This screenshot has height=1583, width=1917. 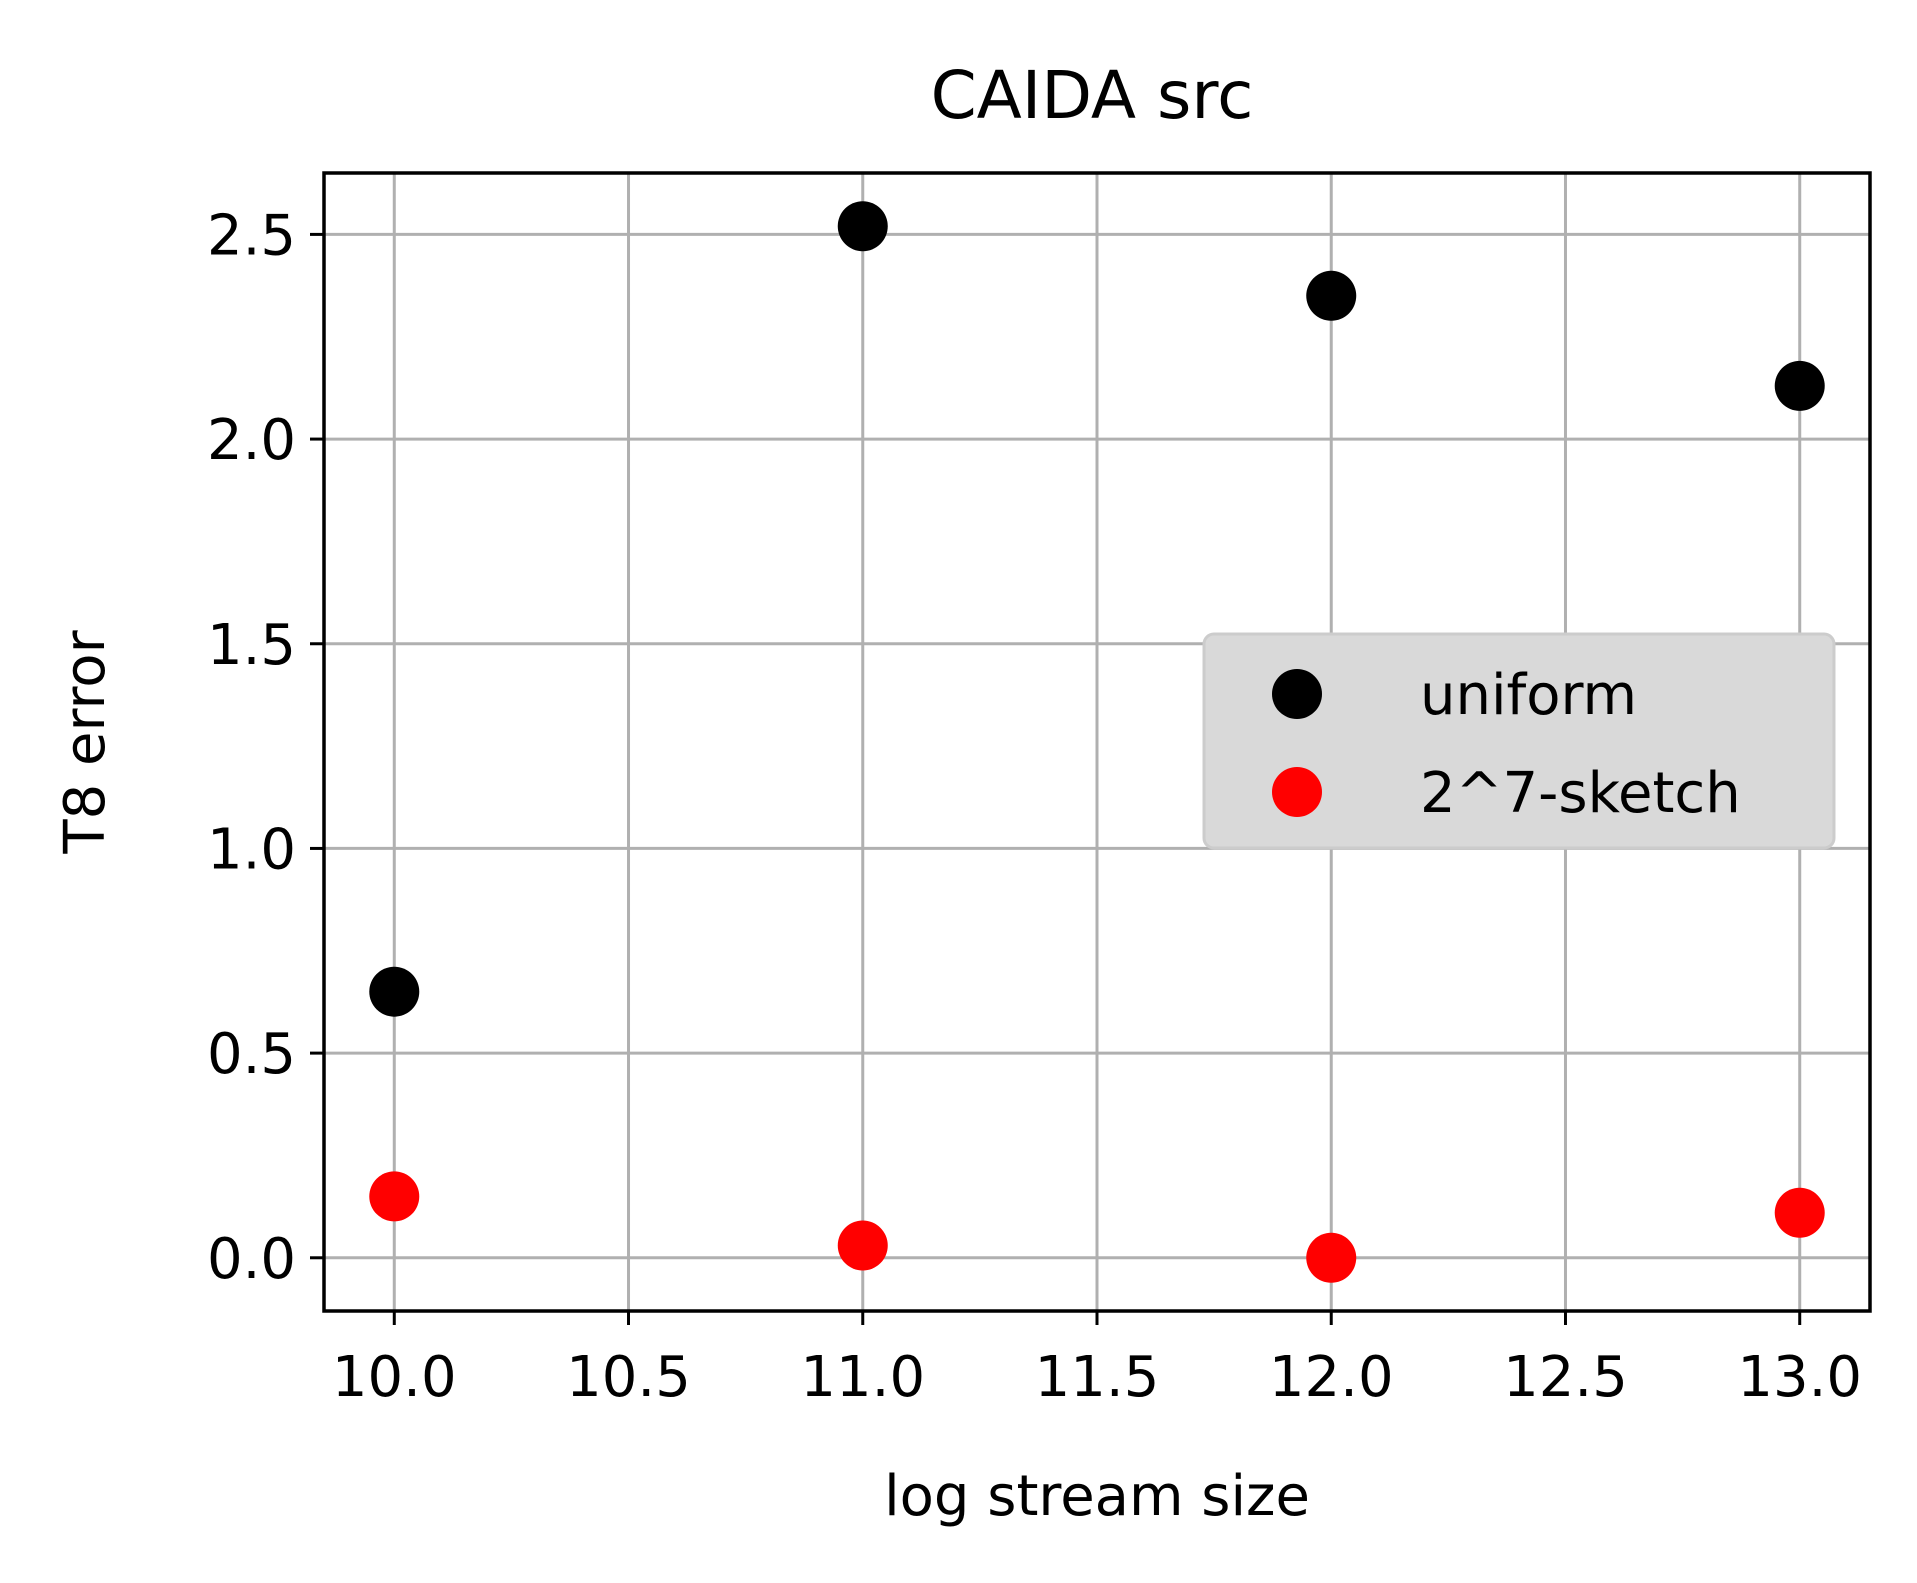 I want to click on y-tick-label: 0.0, so click(x=251, y=1259).